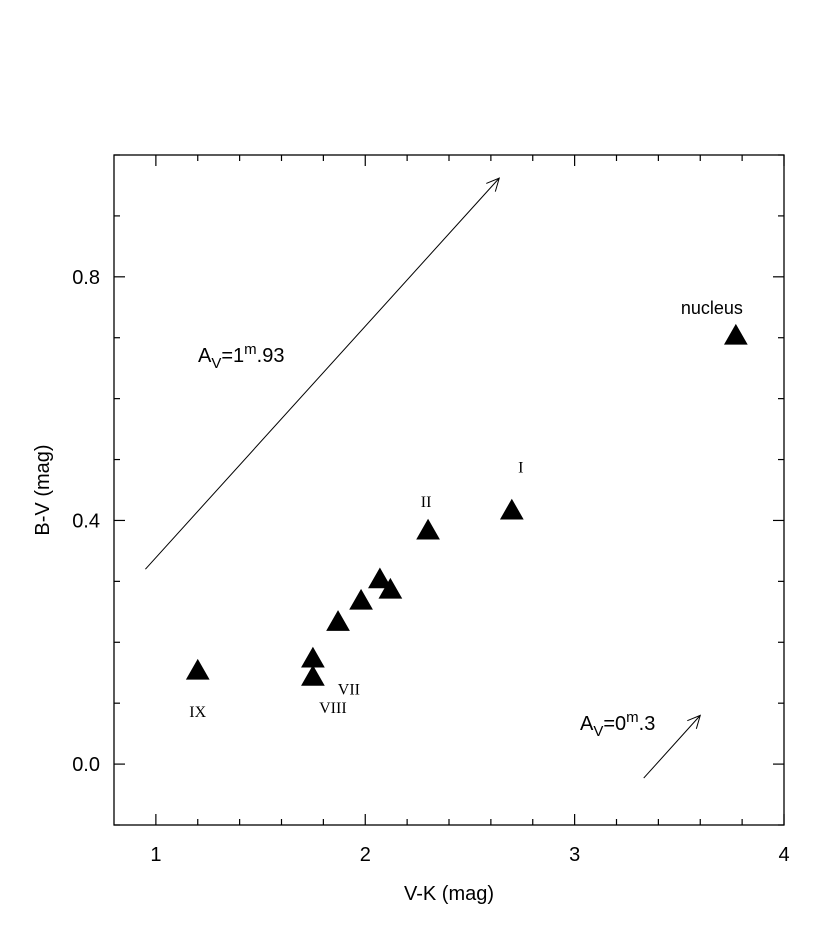 Image resolution: width=827 pixels, height=934 pixels. What do you see at coordinates (365, 855) in the screenshot?
I see `x-tick-label: 2` at bounding box center [365, 855].